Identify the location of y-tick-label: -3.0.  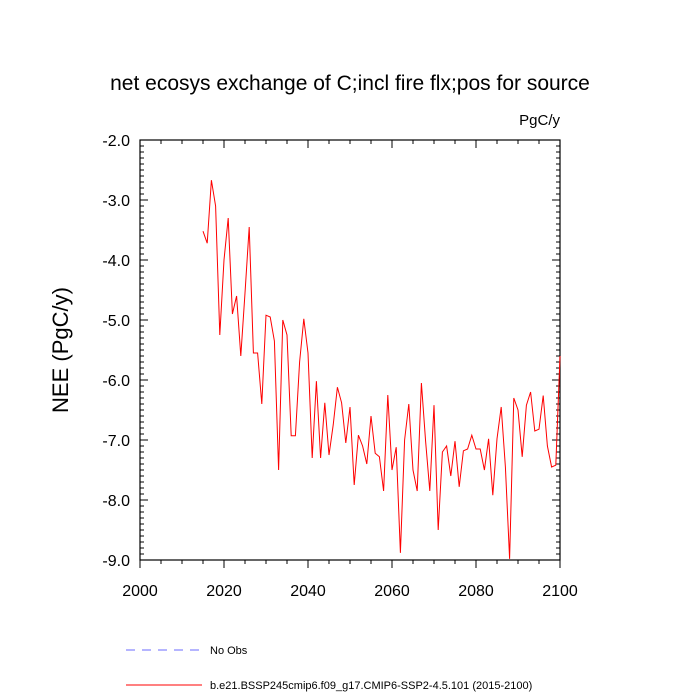
(116, 201).